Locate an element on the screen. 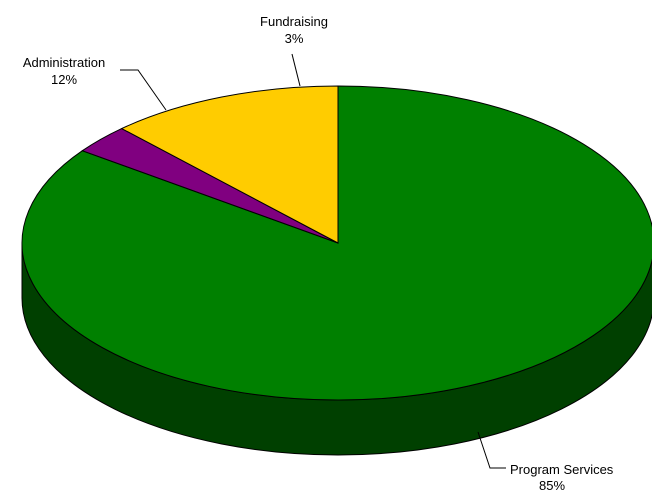  pie-slice-administration is located at coordinates (229, 164).